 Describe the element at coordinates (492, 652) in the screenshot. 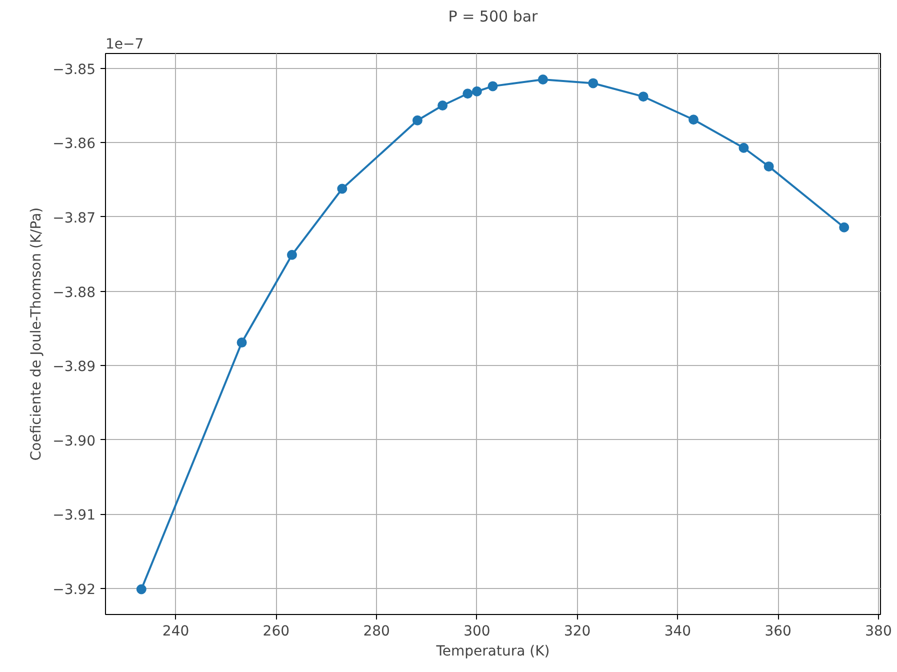

I see `x-axis-title: Temperatura (K)` at that location.